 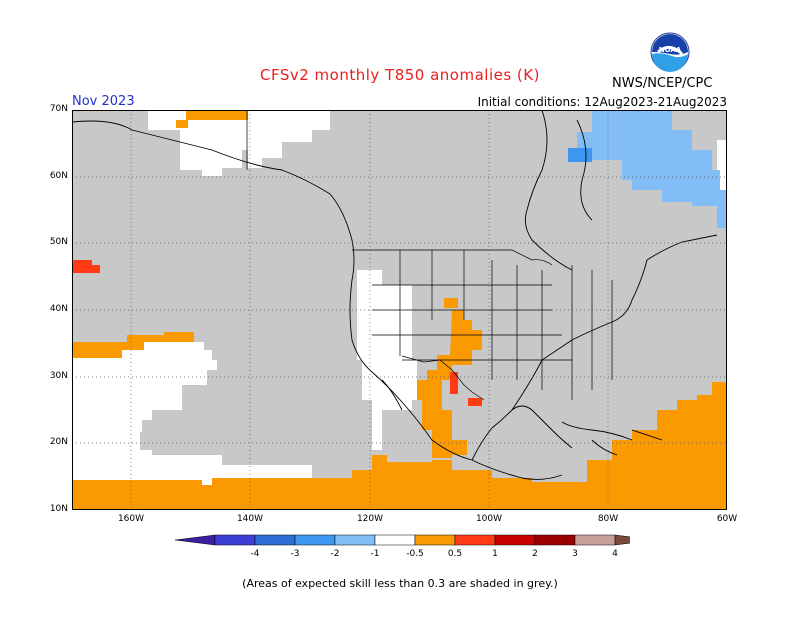 I want to click on lat-label: 20N, so click(x=58, y=442).